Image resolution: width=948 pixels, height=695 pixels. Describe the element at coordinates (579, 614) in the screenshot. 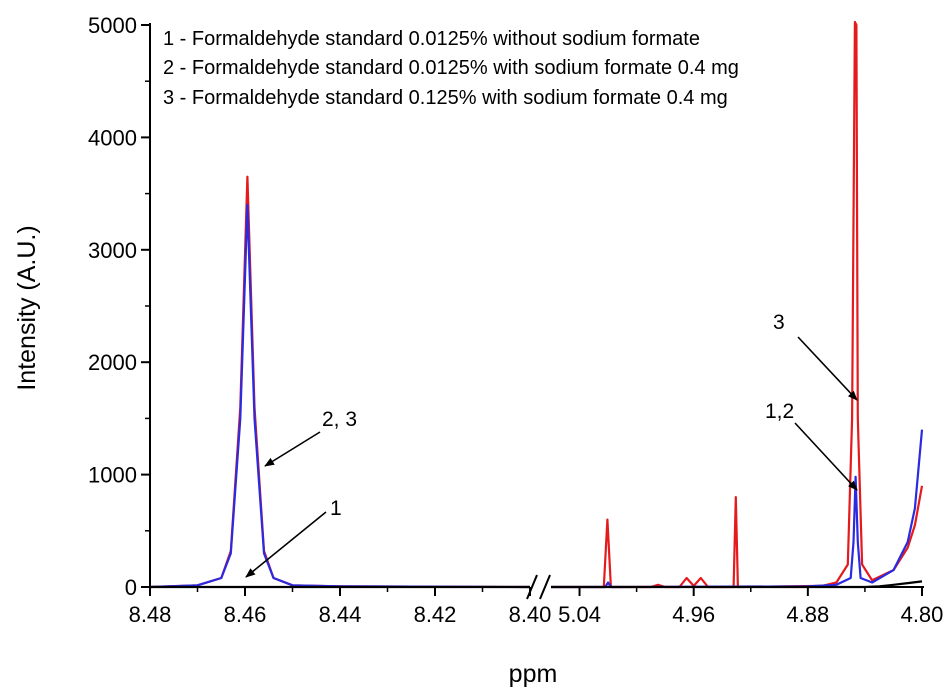

I see `x-tick-label: 5.04` at that location.